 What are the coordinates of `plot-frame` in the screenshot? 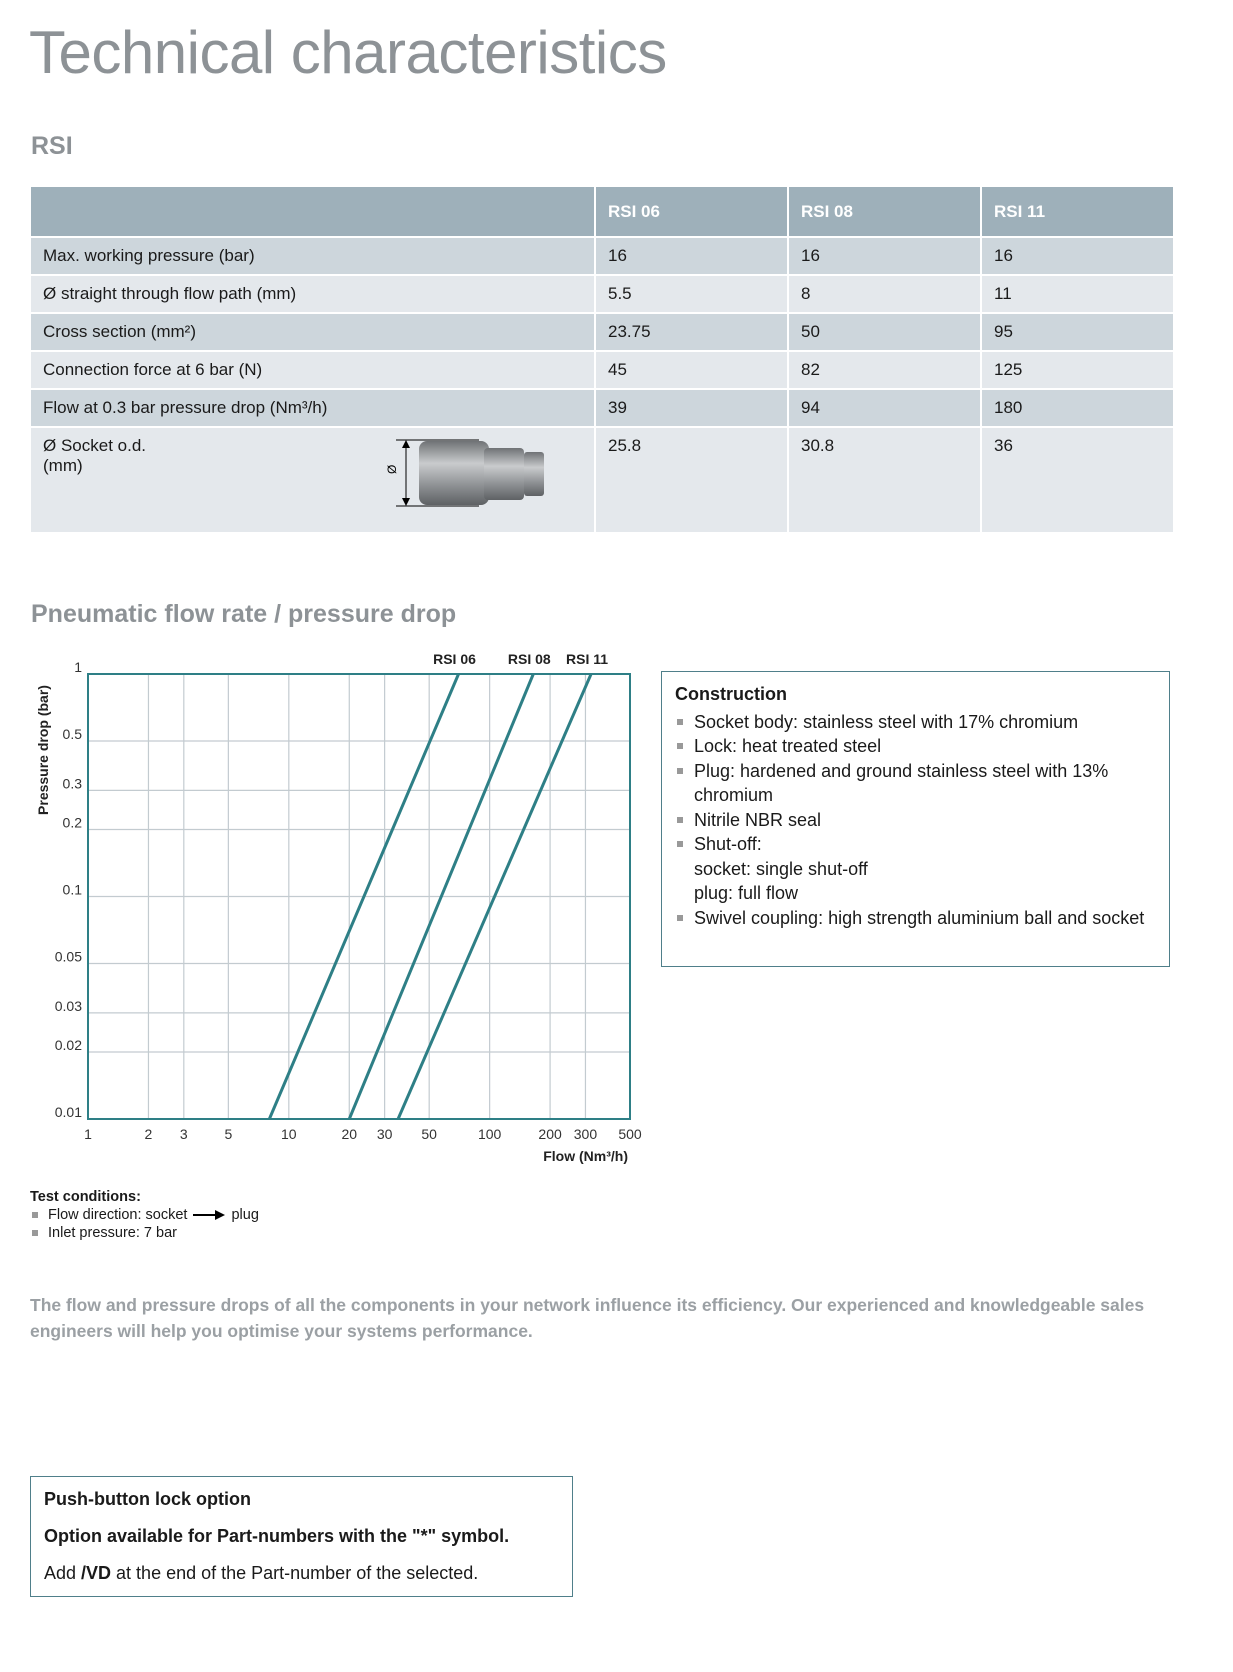 It's located at (359, 896).